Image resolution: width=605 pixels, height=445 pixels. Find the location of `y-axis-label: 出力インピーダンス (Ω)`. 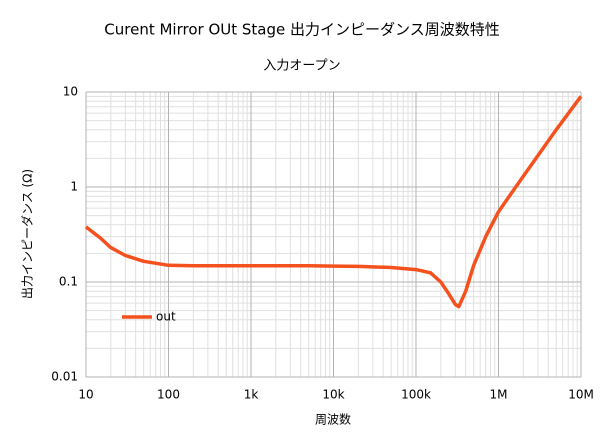

y-axis-label: 出力インピーダンス (Ω) is located at coordinates (27, 234).